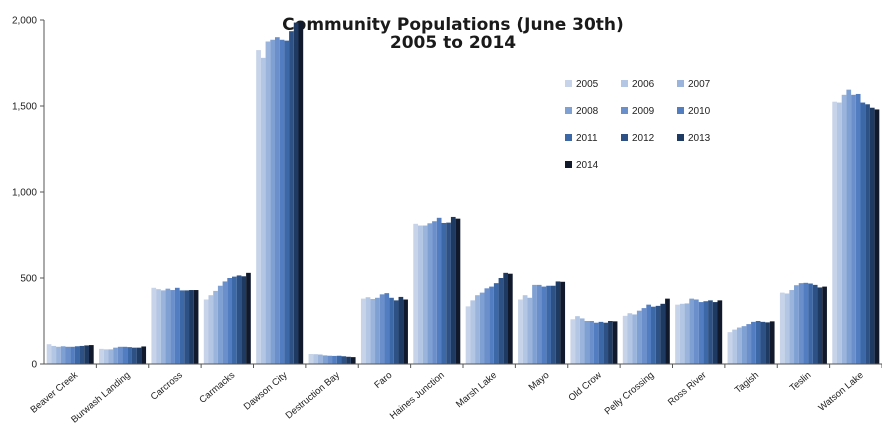 This screenshot has height=437, width=882. I want to click on legend-item: 2012, so click(638, 138).